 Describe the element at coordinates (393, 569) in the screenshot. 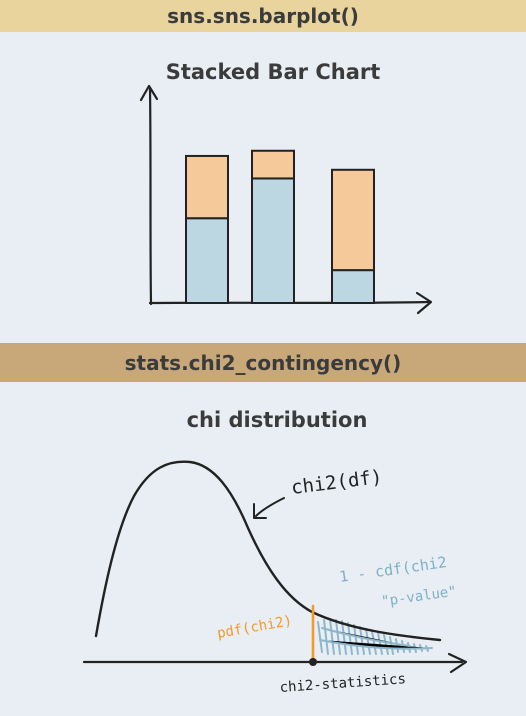

I see `one-minus-cdf-label: 1 - cdf(chi2` at that location.